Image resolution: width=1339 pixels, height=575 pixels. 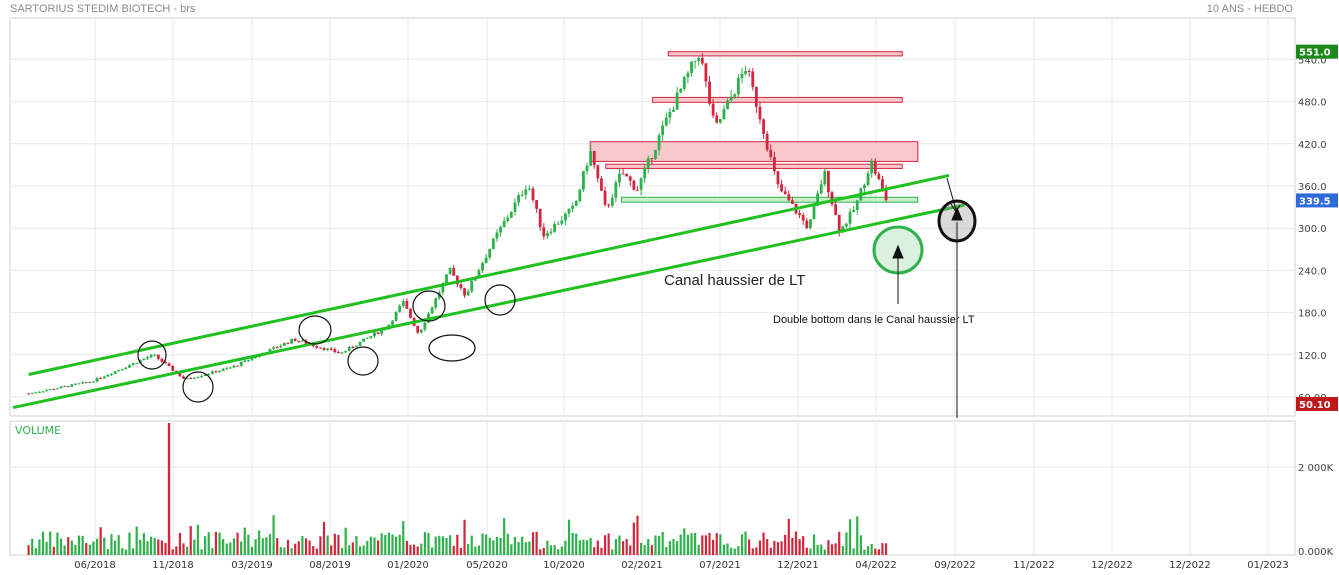 What do you see at coordinates (1312, 229) in the screenshot?
I see `price-axis-tick: 300.0` at bounding box center [1312, 229].